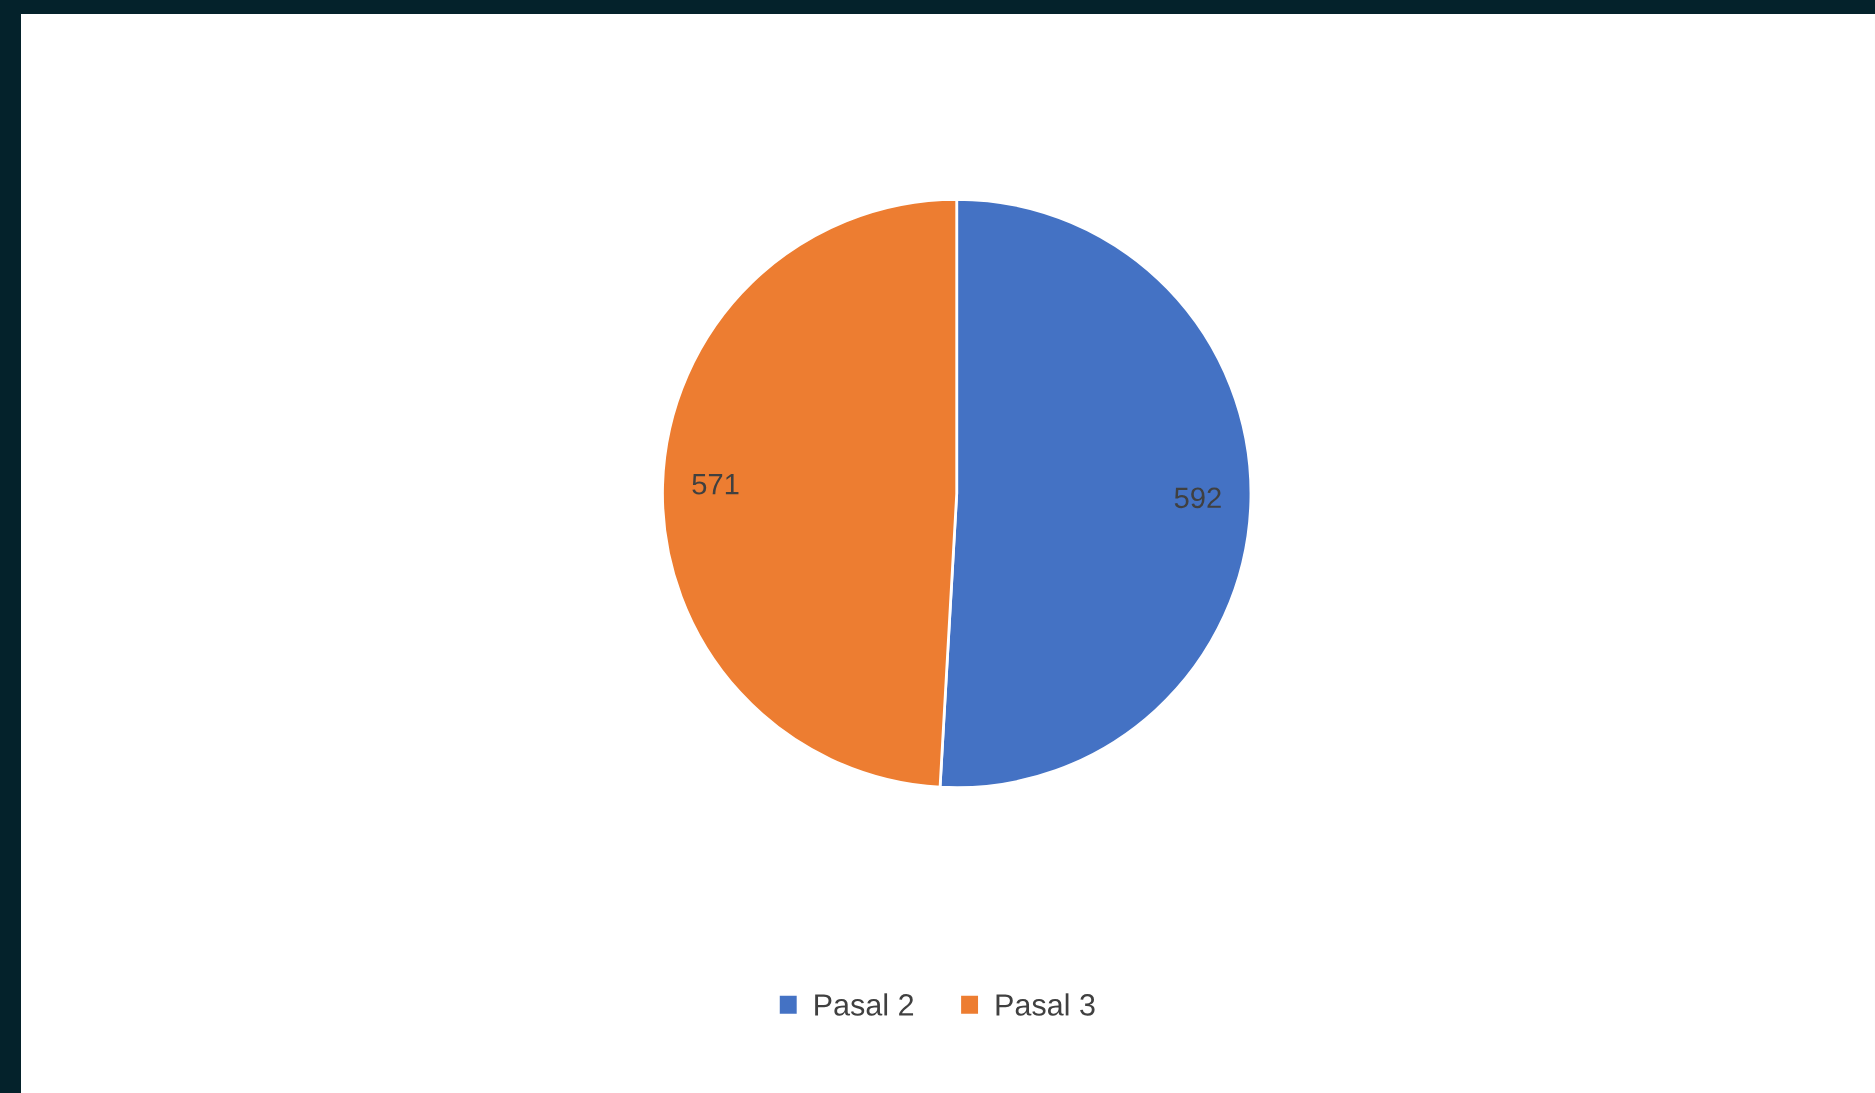 The width and height of the screenshot is (1875, 1093). Describe the element at coordinates (1045, 1004) in the screenshot. I see `legend-label: Pasal 3` at that location.